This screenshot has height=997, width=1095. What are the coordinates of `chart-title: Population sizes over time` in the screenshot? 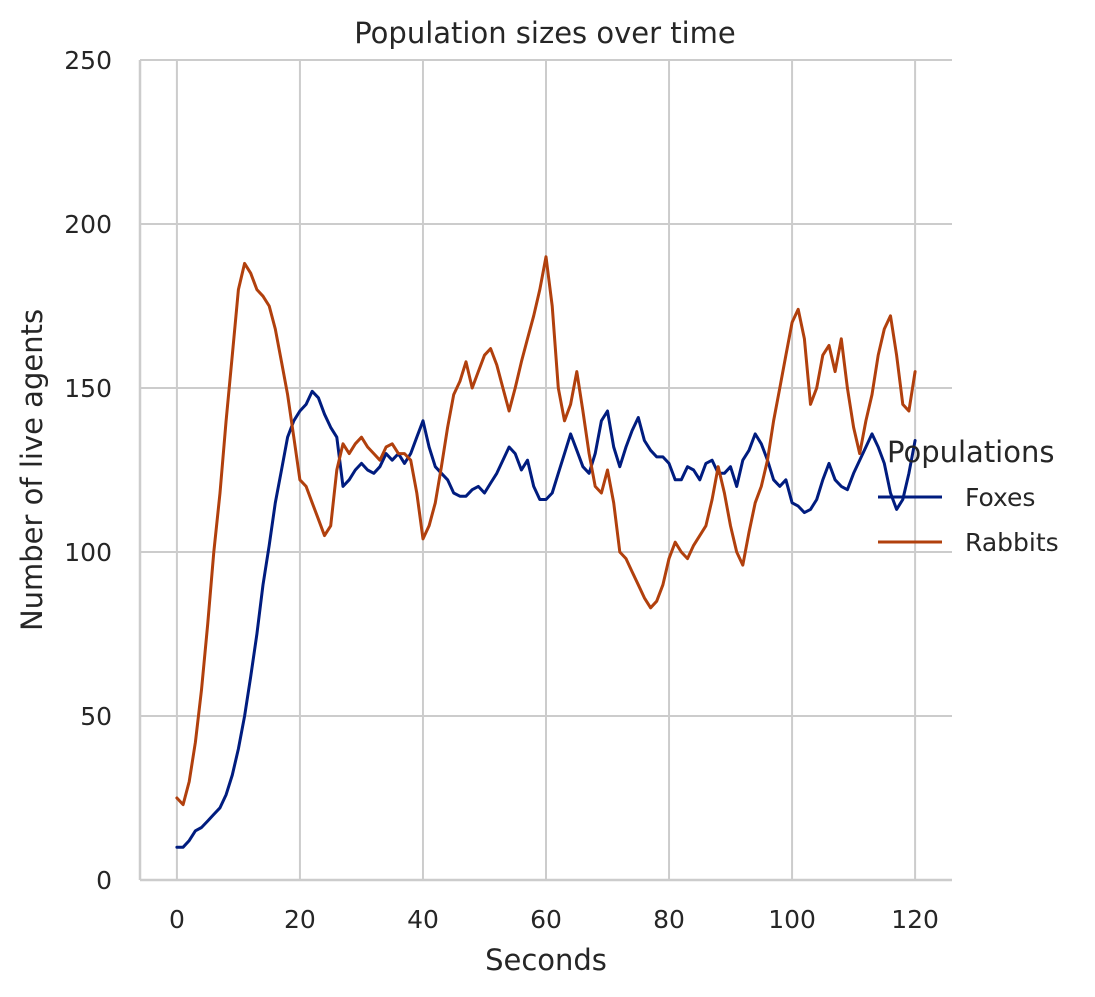 It's located at (545, 33).